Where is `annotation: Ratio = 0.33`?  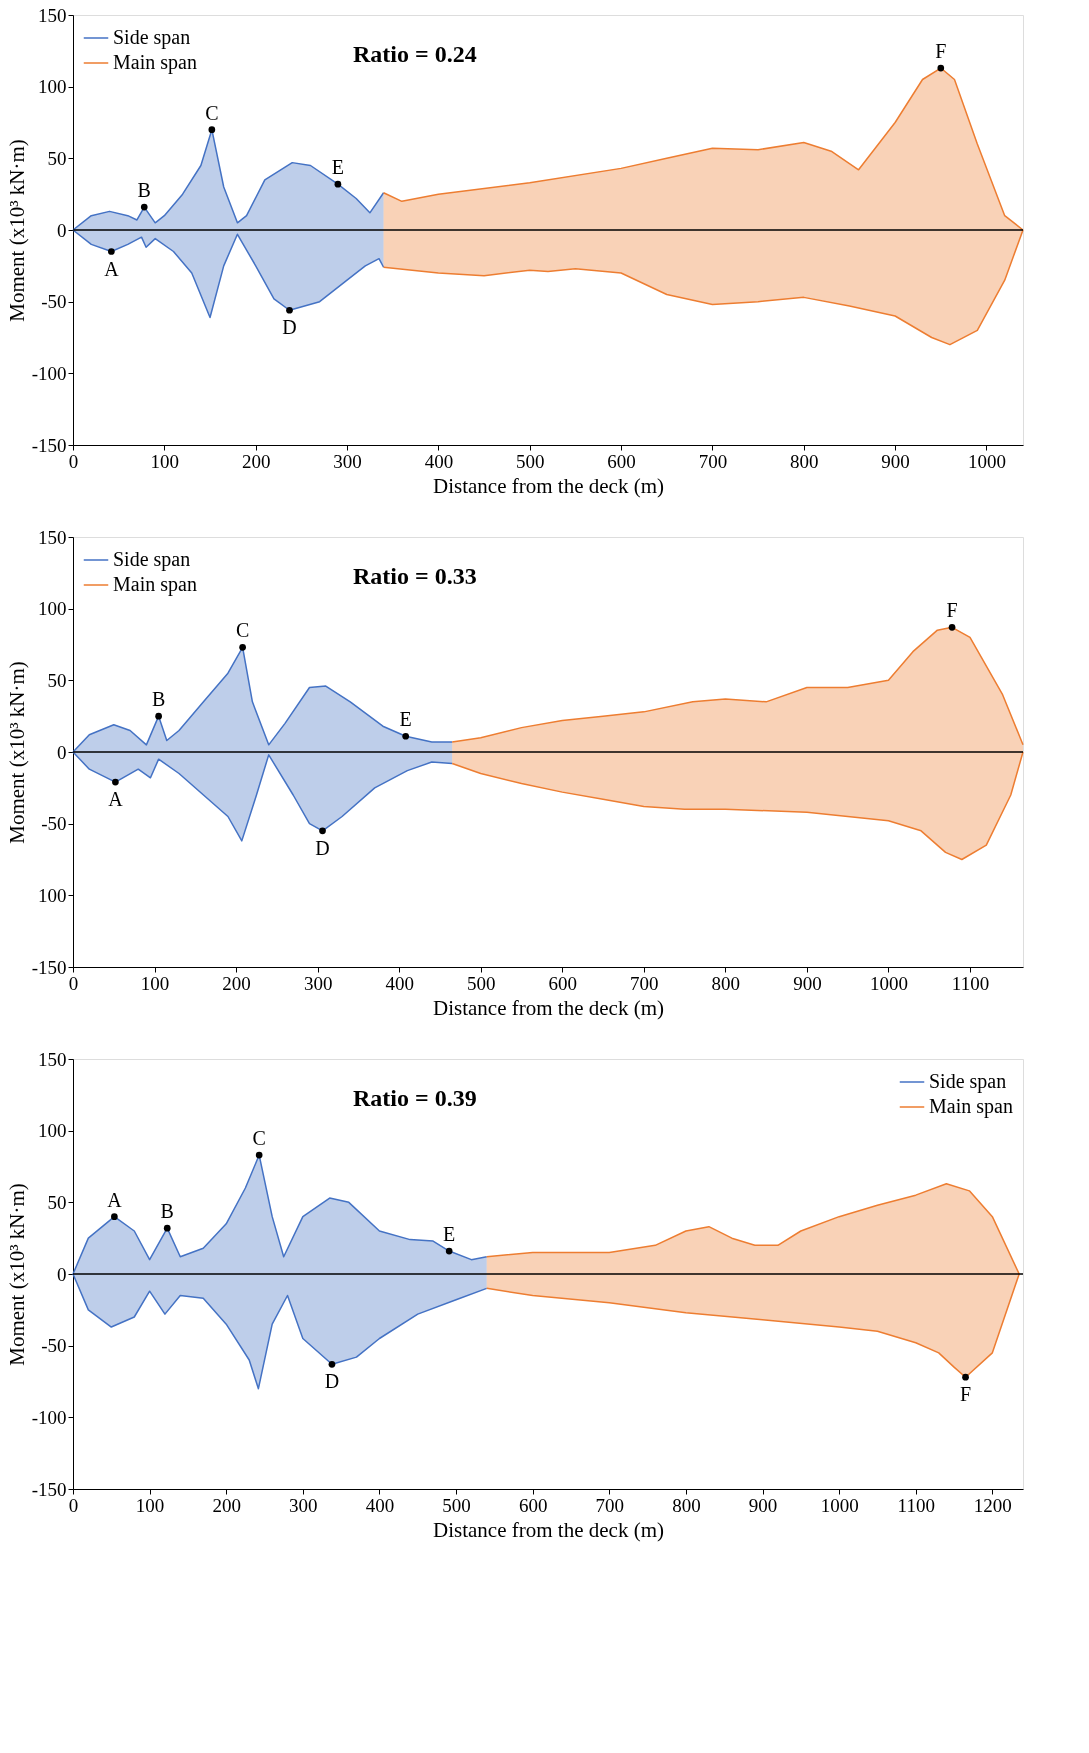 annotation: Ratio = 0.33 is located at coordinates (415, 576).